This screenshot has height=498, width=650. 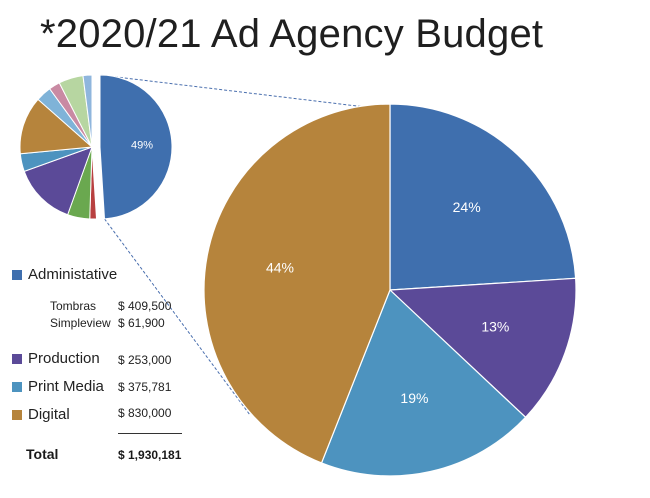 I want to click on total-label: Total, so click(x=42, y=454).